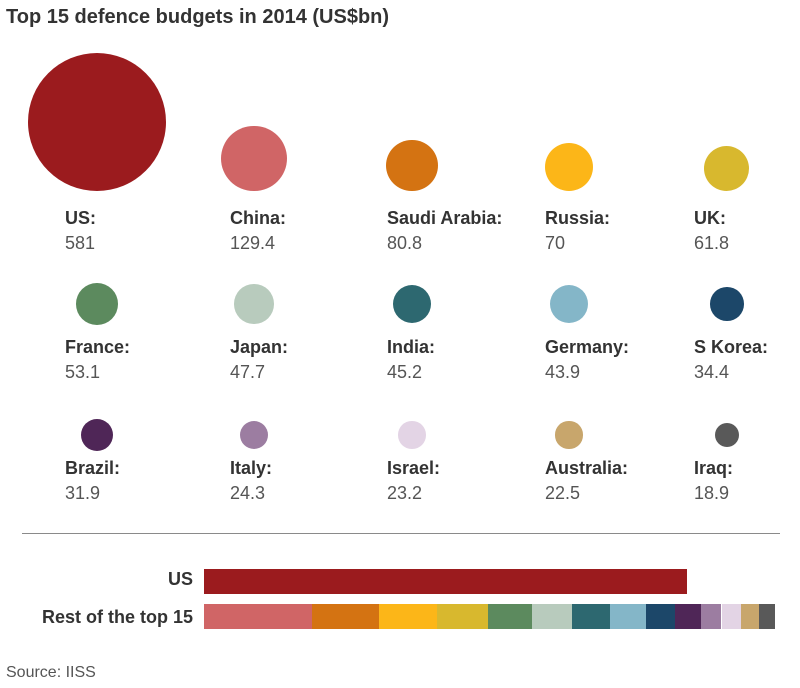 Image resolution: width=800 pixels, height=688 pixels. I want to click on country-value-israel: 23.2, so click(405, 493).